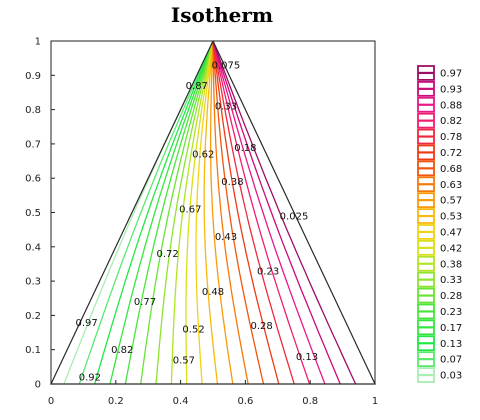 The height and width of the screenshot is (420, 480). What do you see at coordinates (245, 401) in the screenshot?
I see `x-tick-label: 0.6` at bounding box center [245, 401].